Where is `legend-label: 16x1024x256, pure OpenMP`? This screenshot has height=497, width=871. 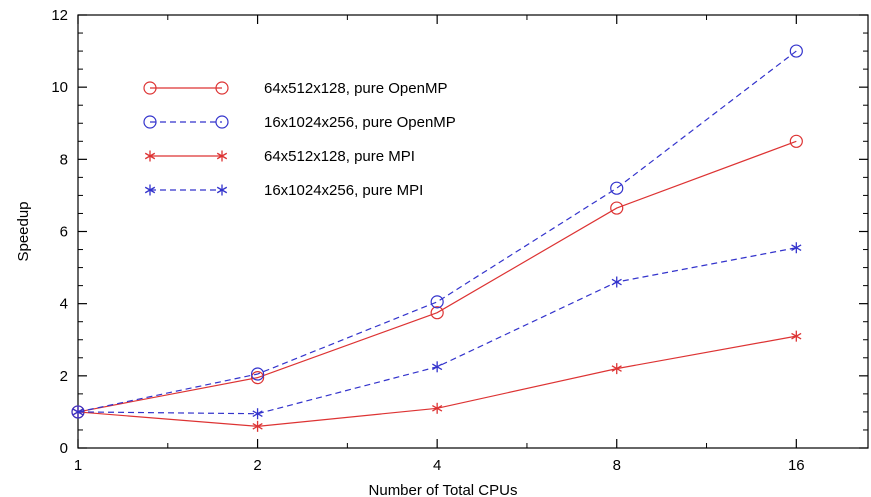 legend-label: 16x1024x256, pure OpenMP is located at coordinates (360, 122).